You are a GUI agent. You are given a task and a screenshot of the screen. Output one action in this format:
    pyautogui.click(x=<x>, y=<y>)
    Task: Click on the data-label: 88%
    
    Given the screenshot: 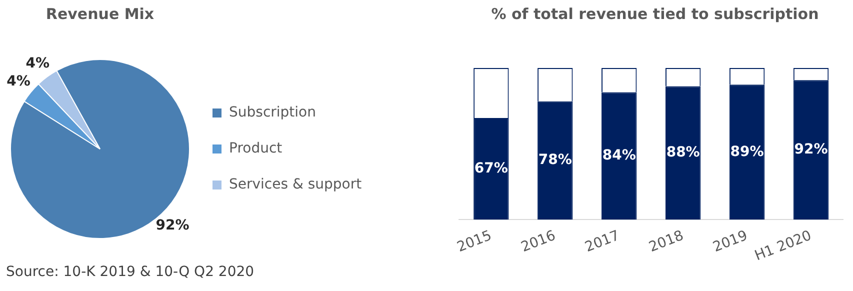 What is the action you would take?
    pyautogui.click(x=683, y=152)
    